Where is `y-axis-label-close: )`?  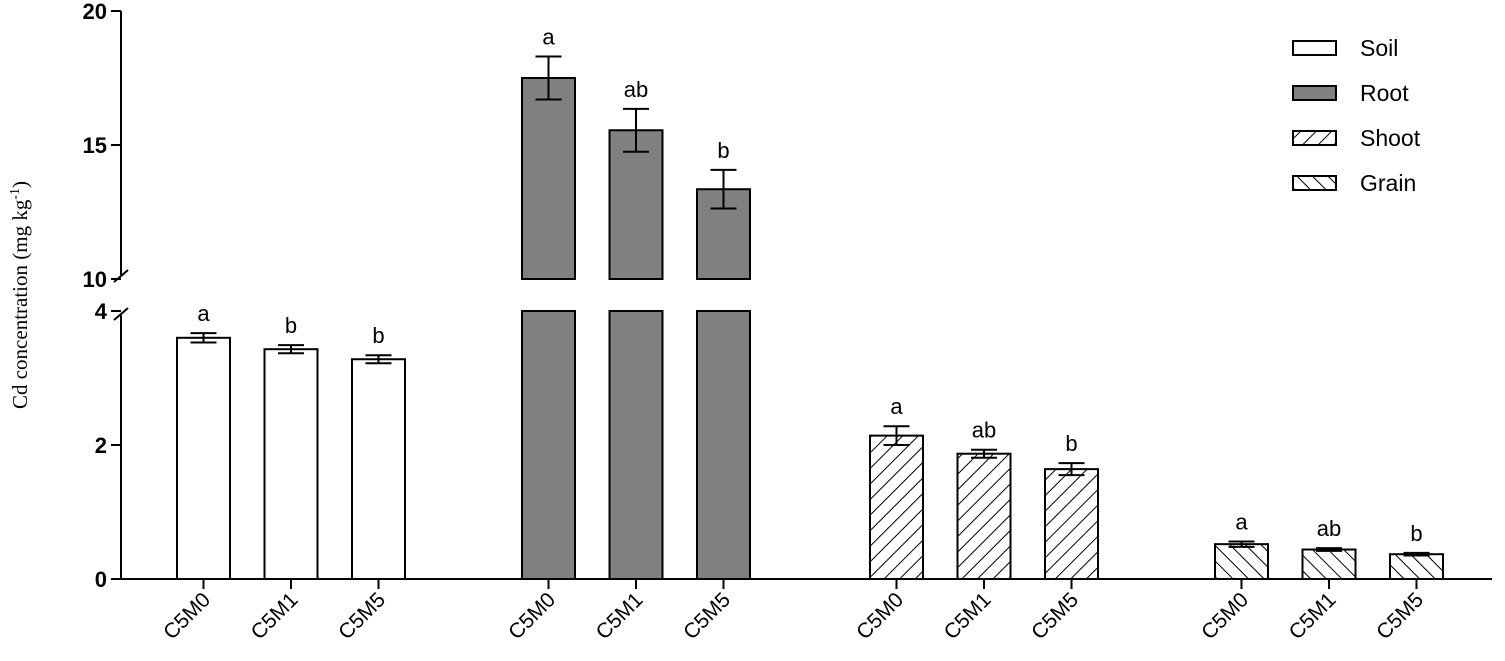
y-axis-label-close: ) is located at coordinates (20, 184).